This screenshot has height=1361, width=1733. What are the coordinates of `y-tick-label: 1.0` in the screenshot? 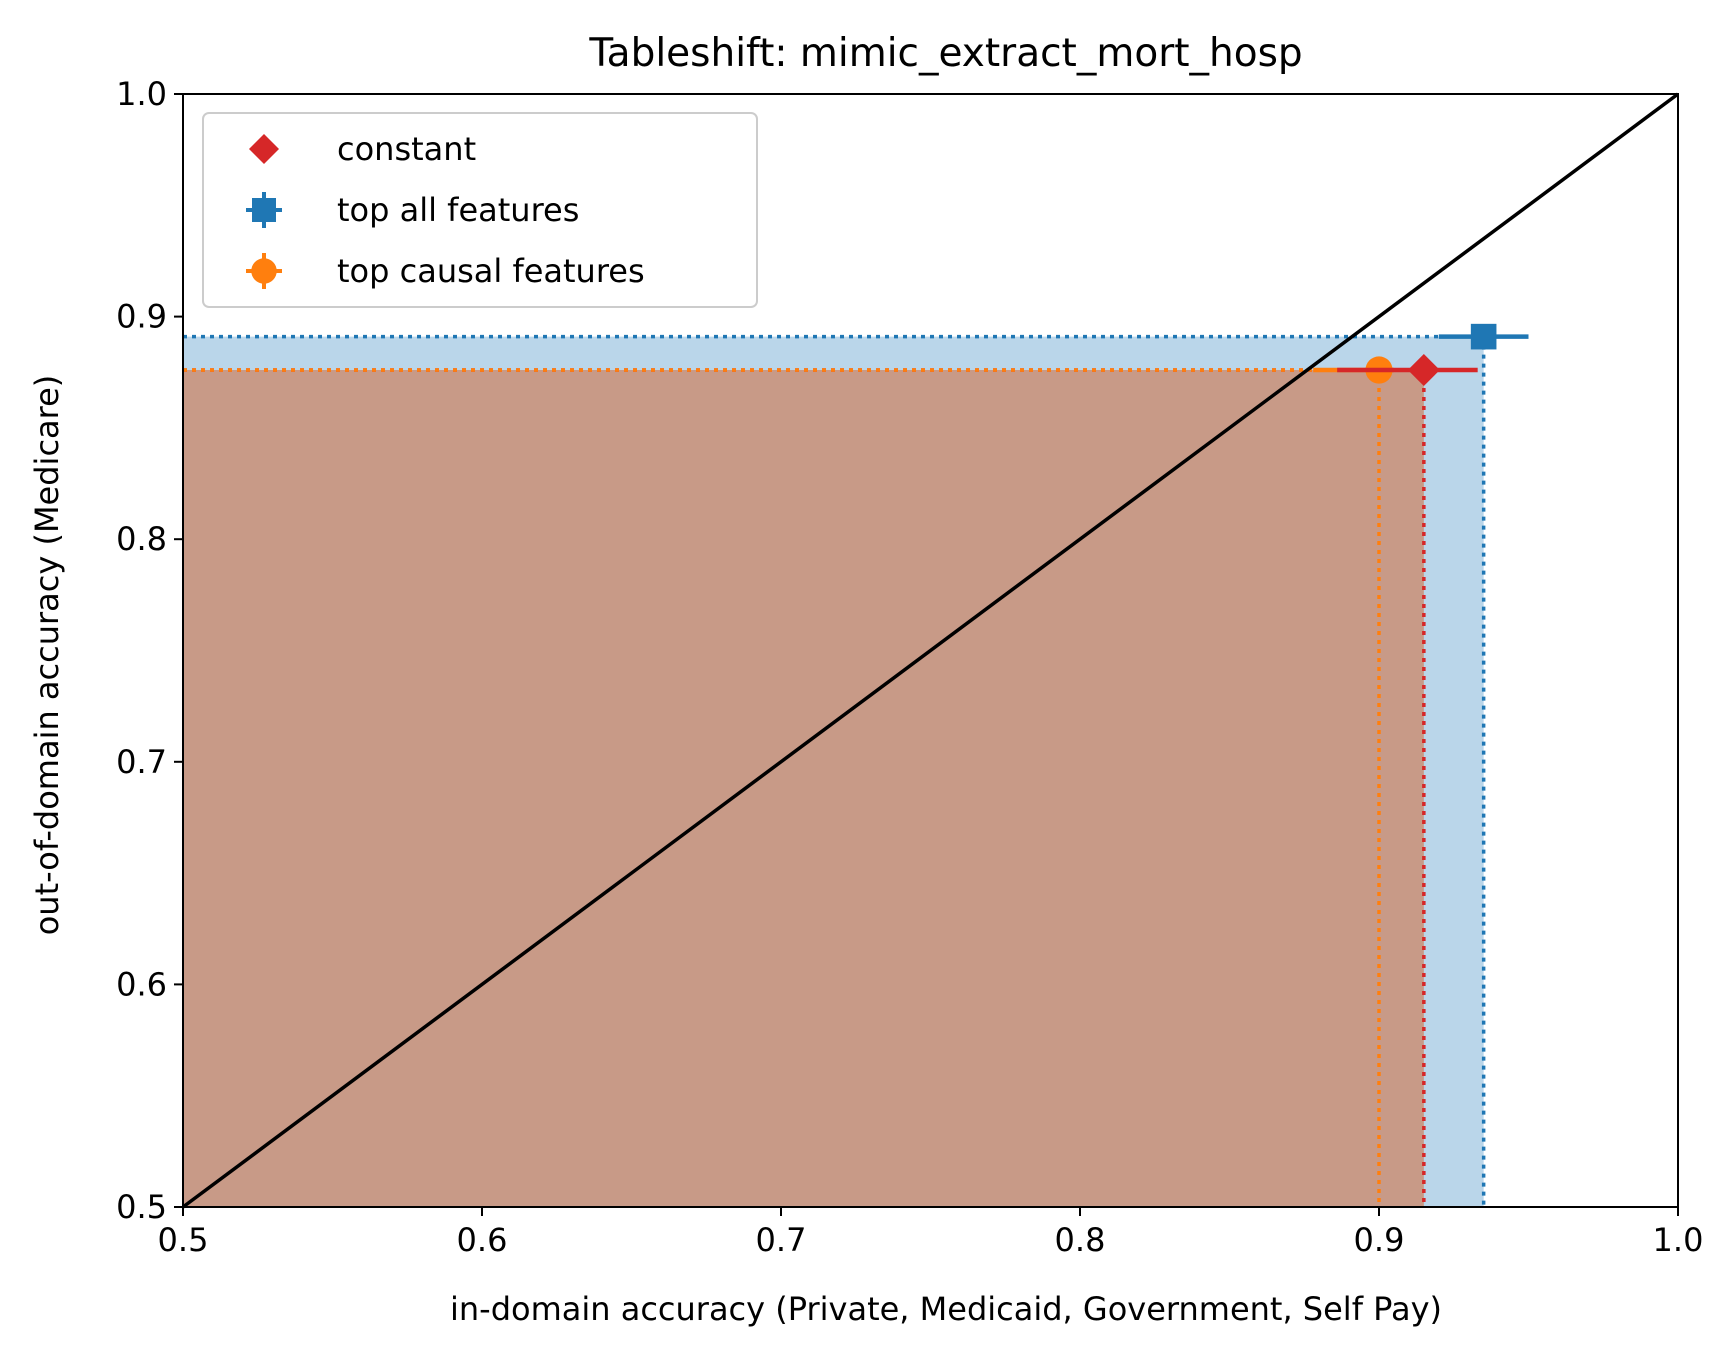 It's located at (141, 94).